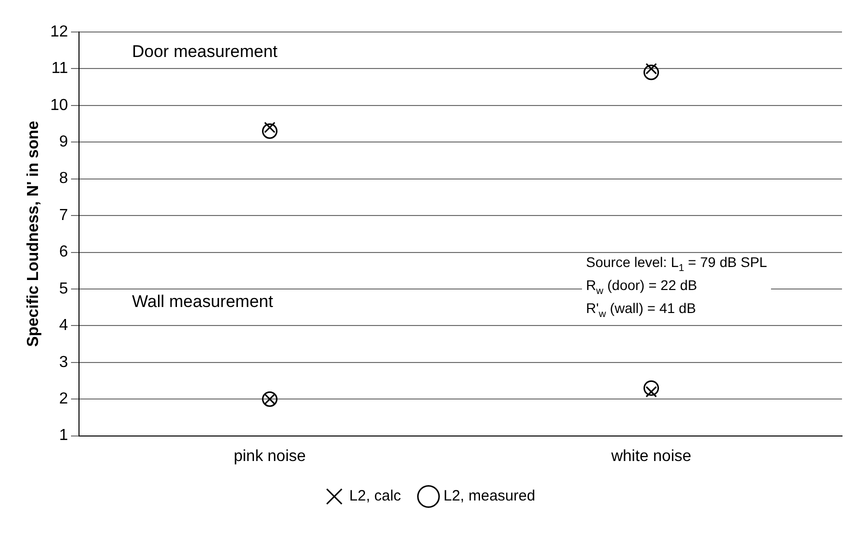 This screenshot has width=862, height=534. I want to click on y-tick-label: 2, so click(63, 399).